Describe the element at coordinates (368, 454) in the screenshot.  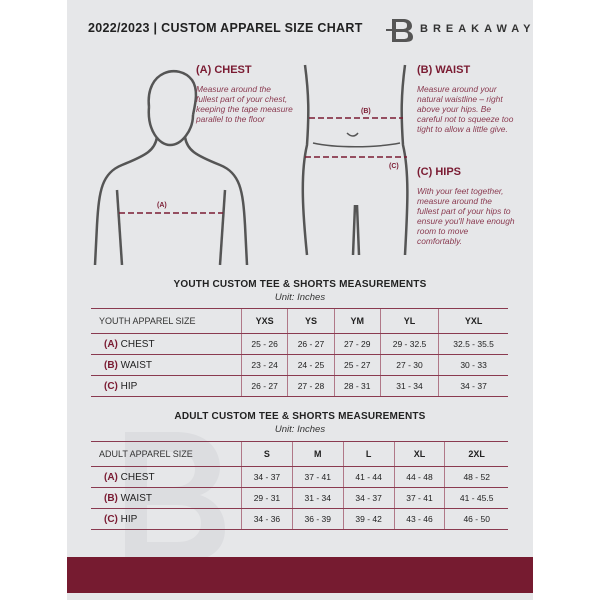
I see `size-header: L` at that location.